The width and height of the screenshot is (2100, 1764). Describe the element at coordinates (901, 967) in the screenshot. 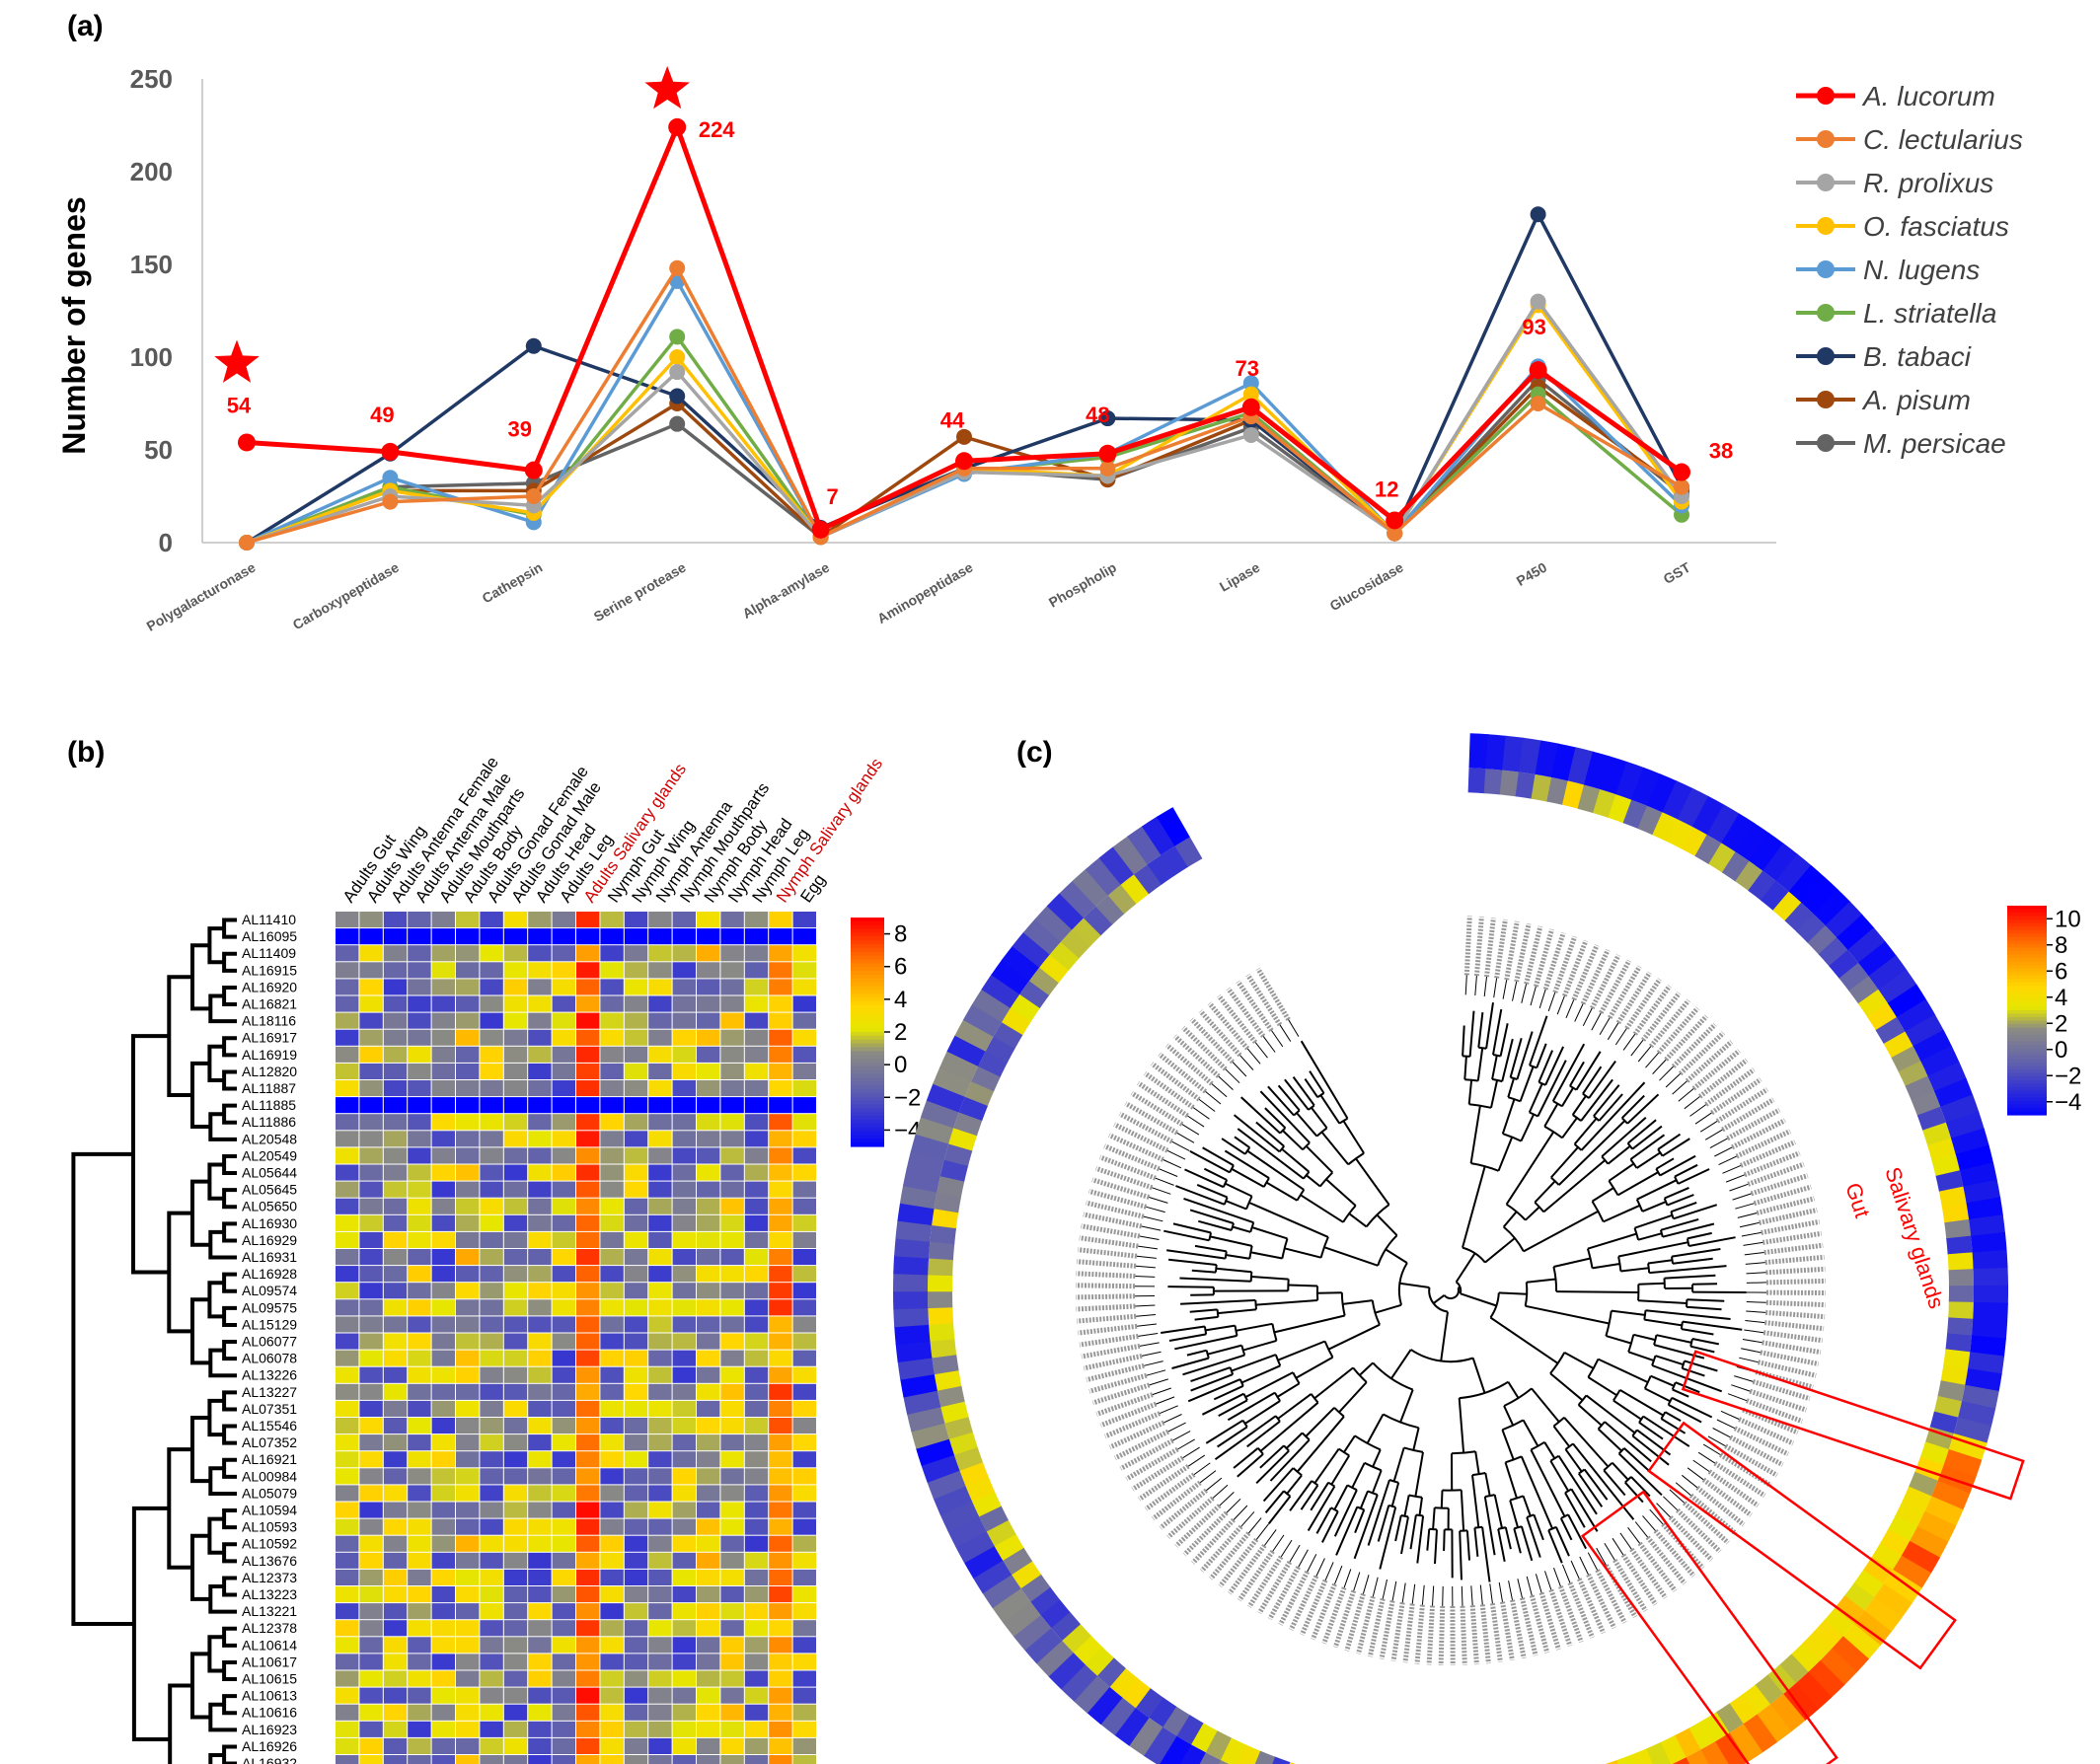

I see `colorbar-tick-label: 6` at that location.